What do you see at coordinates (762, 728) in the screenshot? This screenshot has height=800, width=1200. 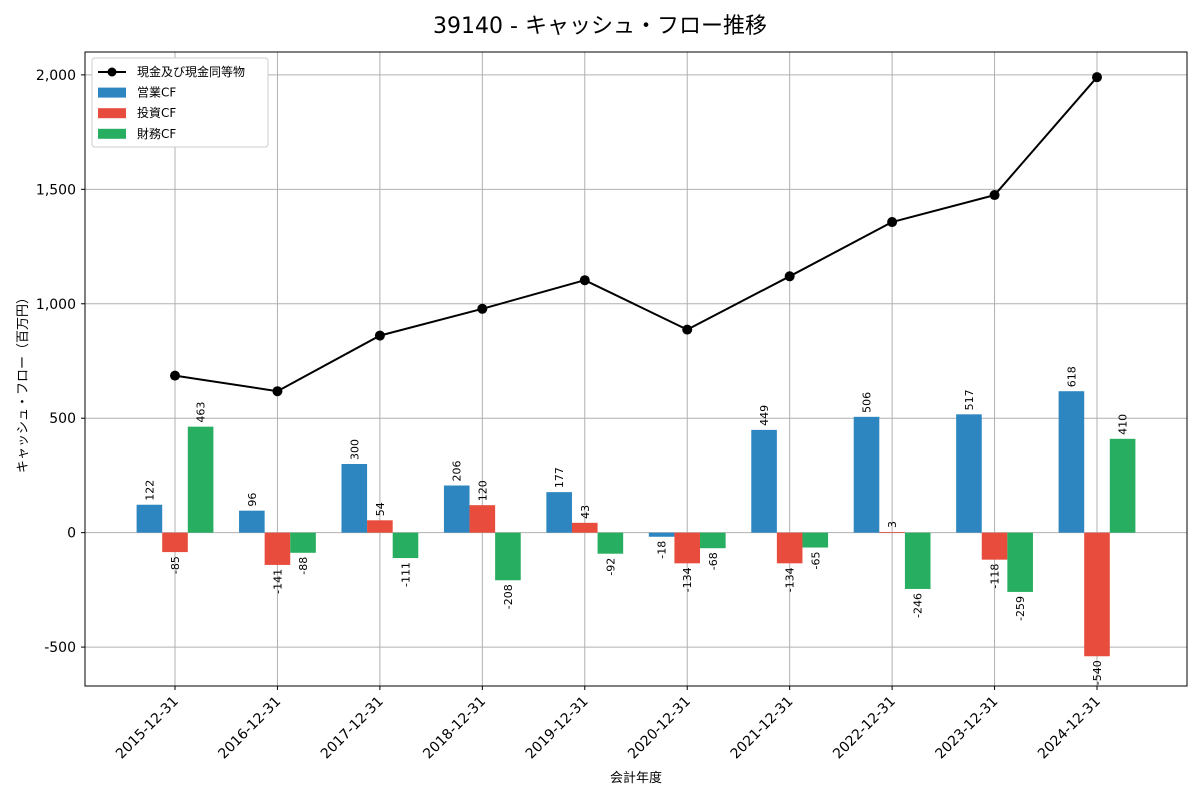 I see `x-tick-label: 2021-12-31` at bounding box center [762, 728].